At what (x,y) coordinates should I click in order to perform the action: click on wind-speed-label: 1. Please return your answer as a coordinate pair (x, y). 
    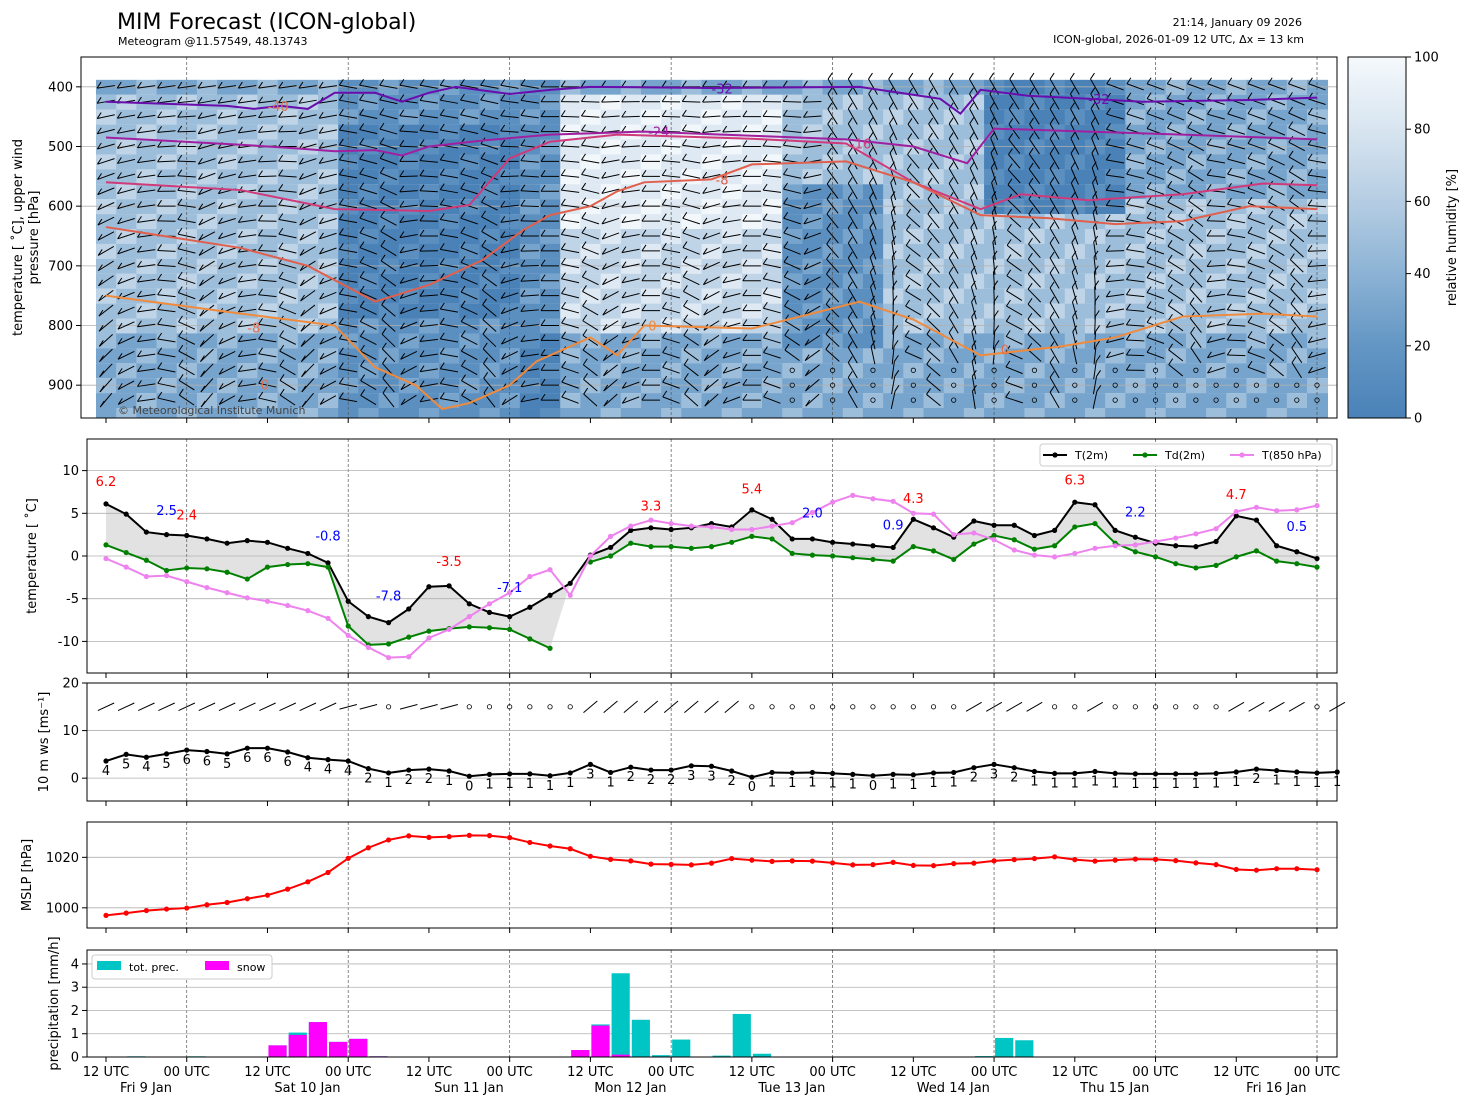
    Looking at the image, I should click on (610, 782).